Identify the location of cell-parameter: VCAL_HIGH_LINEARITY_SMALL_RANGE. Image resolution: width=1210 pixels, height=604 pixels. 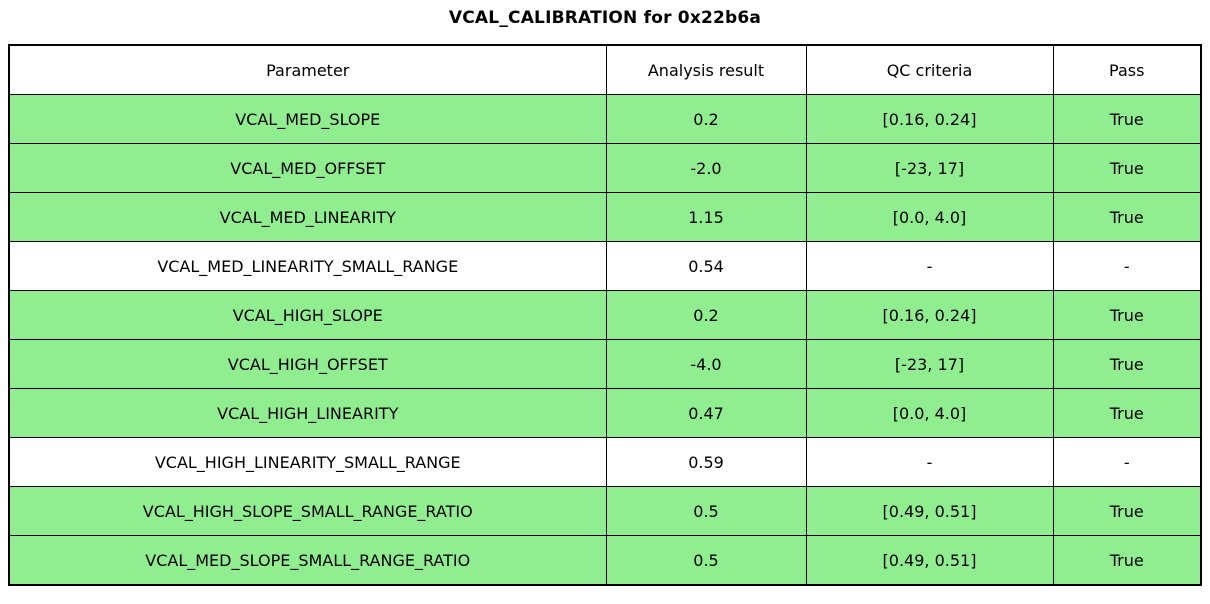
(307, 462).